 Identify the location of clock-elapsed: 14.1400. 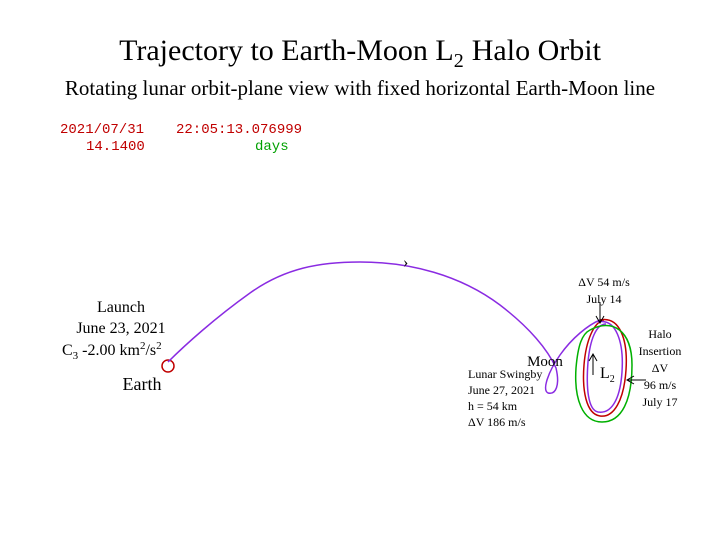
(115, 147).